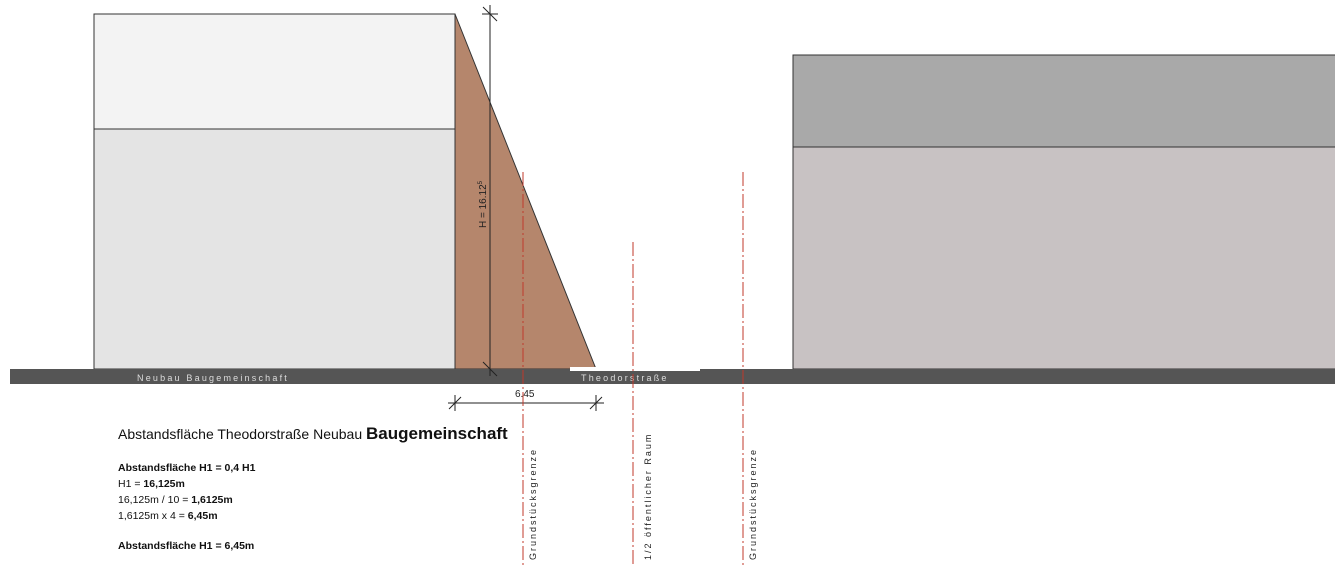 The image size is (1335, 565). Describe the element at coordinates (533, 504) in the screenshot. I see `property-line-1-label: Grundstücksgrenze` at that location.